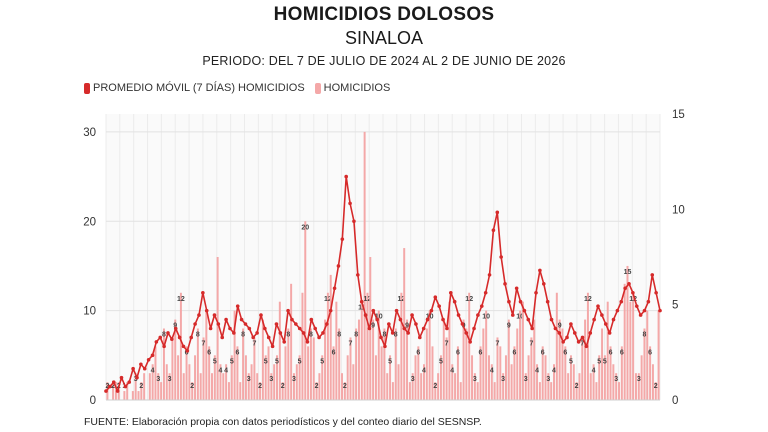 The image size is (768, 432). Describe the element at coordinates (305, 227) in the screenshot. I see `homicides-data-label: 20` at that location.